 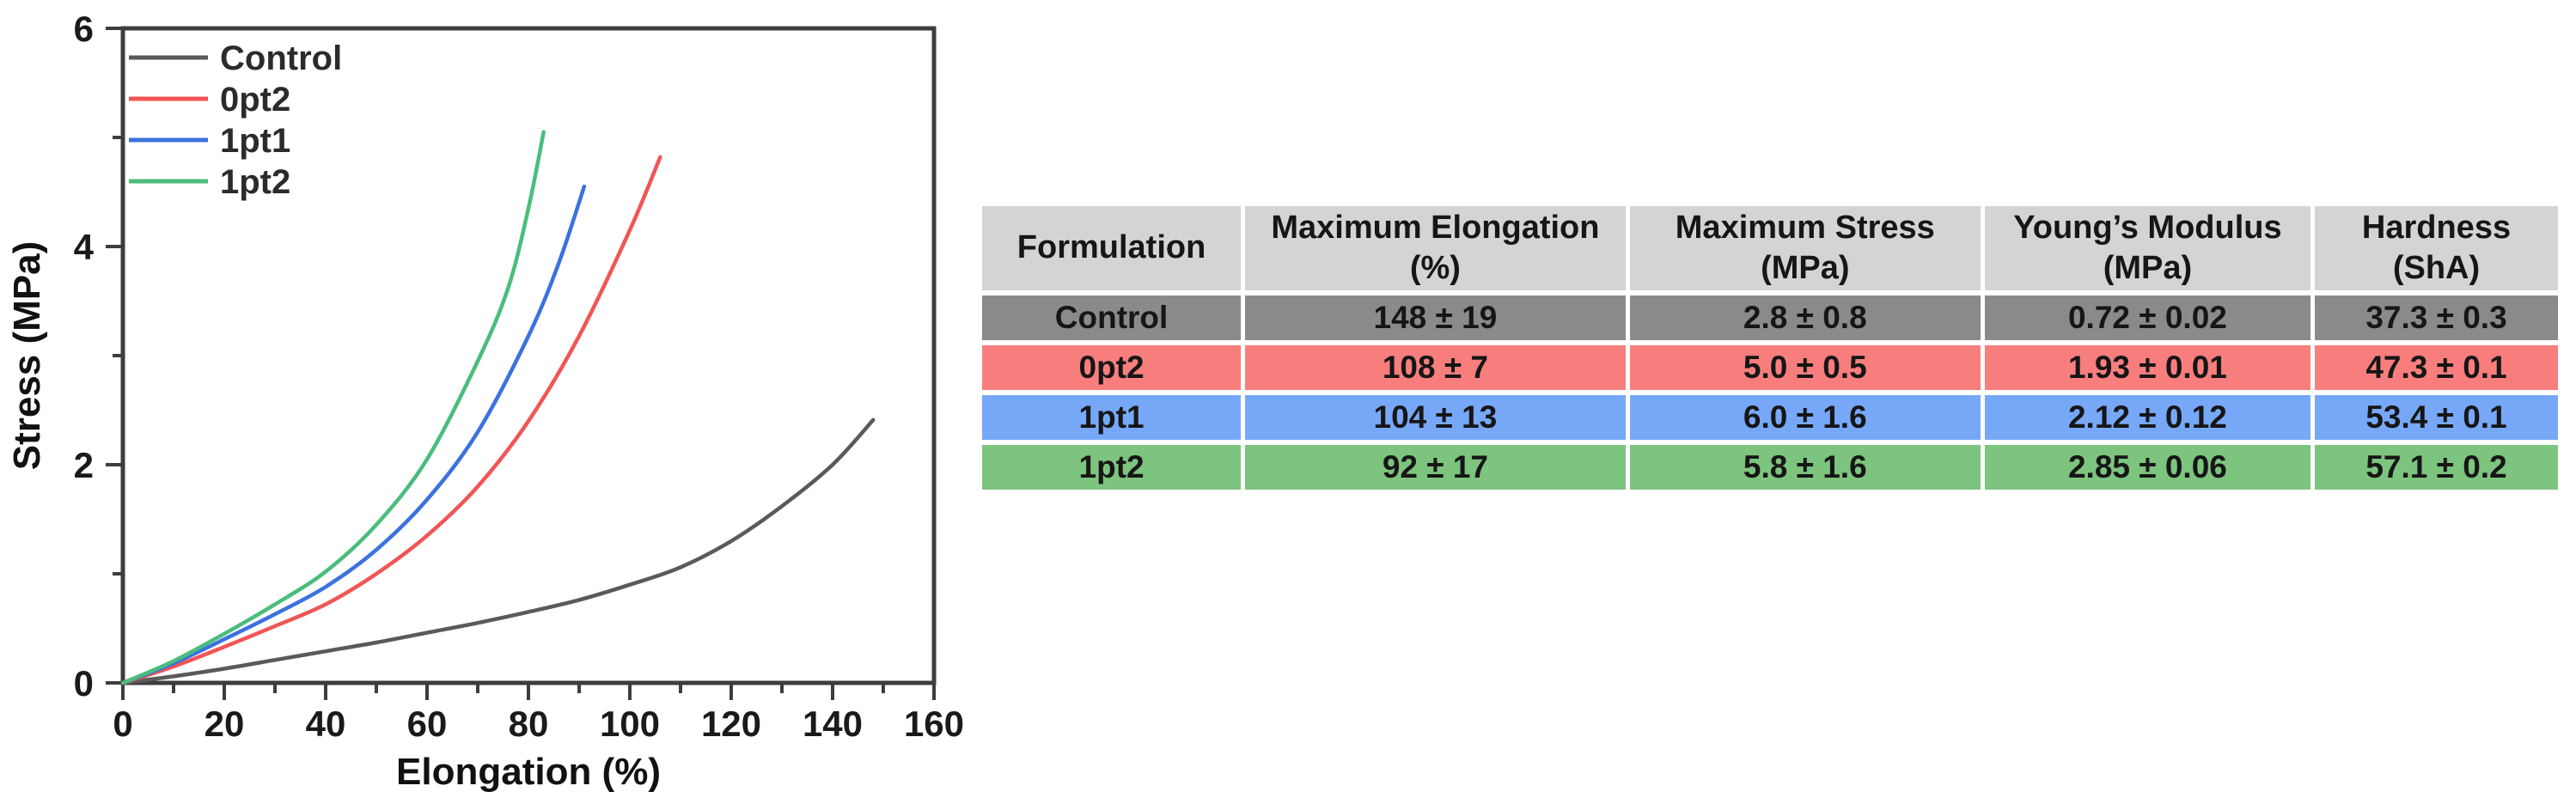 What do you see at coordinates (2436, 467) in the screenshot?
I see `cell-value: 57.1 ± 0.2` at bounding box center [2436, 467].